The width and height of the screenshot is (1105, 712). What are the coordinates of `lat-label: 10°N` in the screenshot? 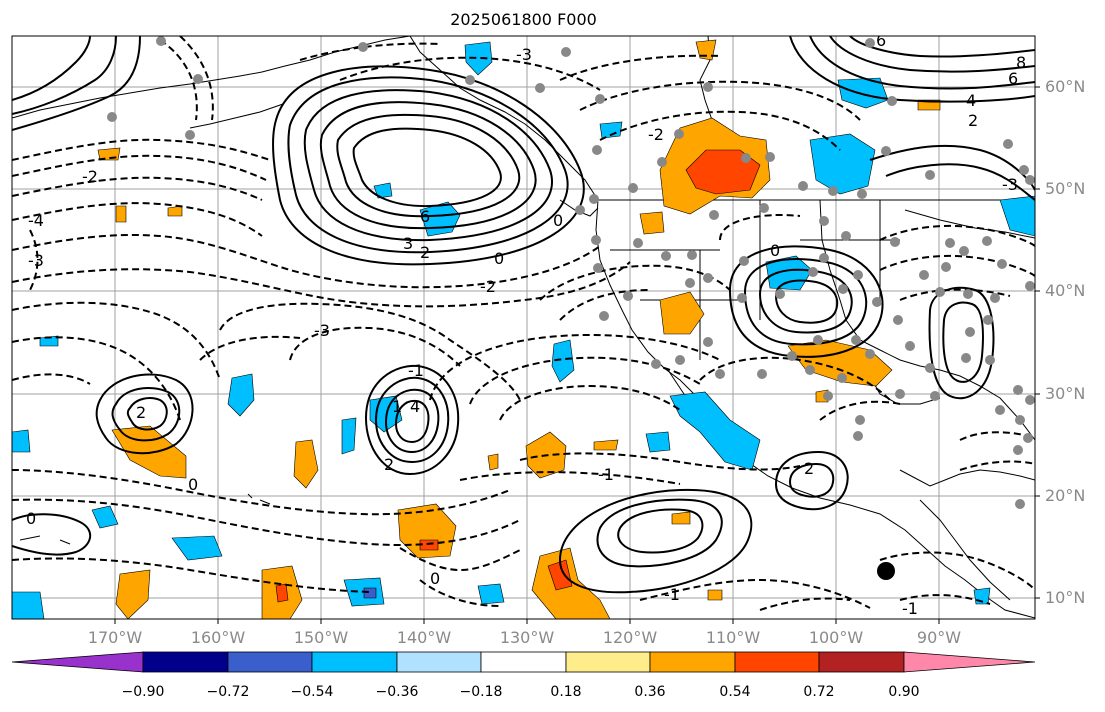 It's located at (1065, 597).